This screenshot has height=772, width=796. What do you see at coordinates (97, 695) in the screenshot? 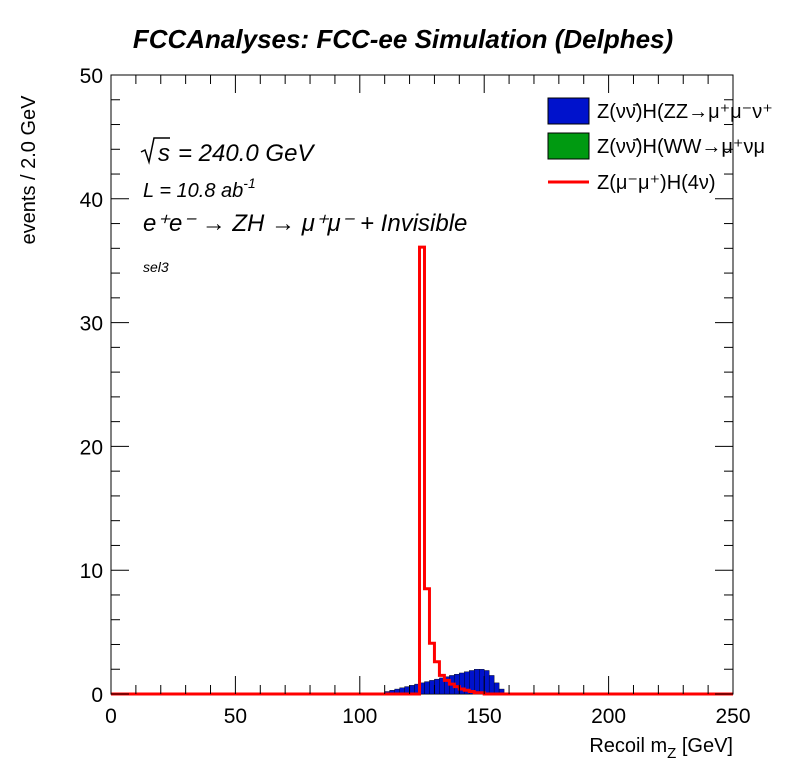
I see `y-tick-label: 0` at bounding box center [97, 695].